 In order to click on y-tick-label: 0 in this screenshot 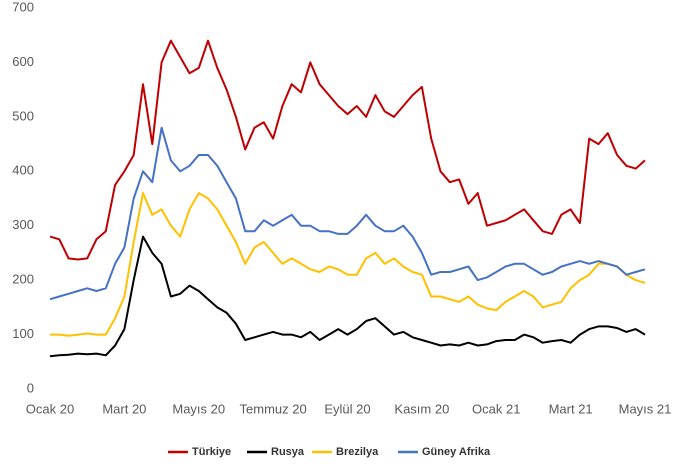, I will do `click(30, 387)`.